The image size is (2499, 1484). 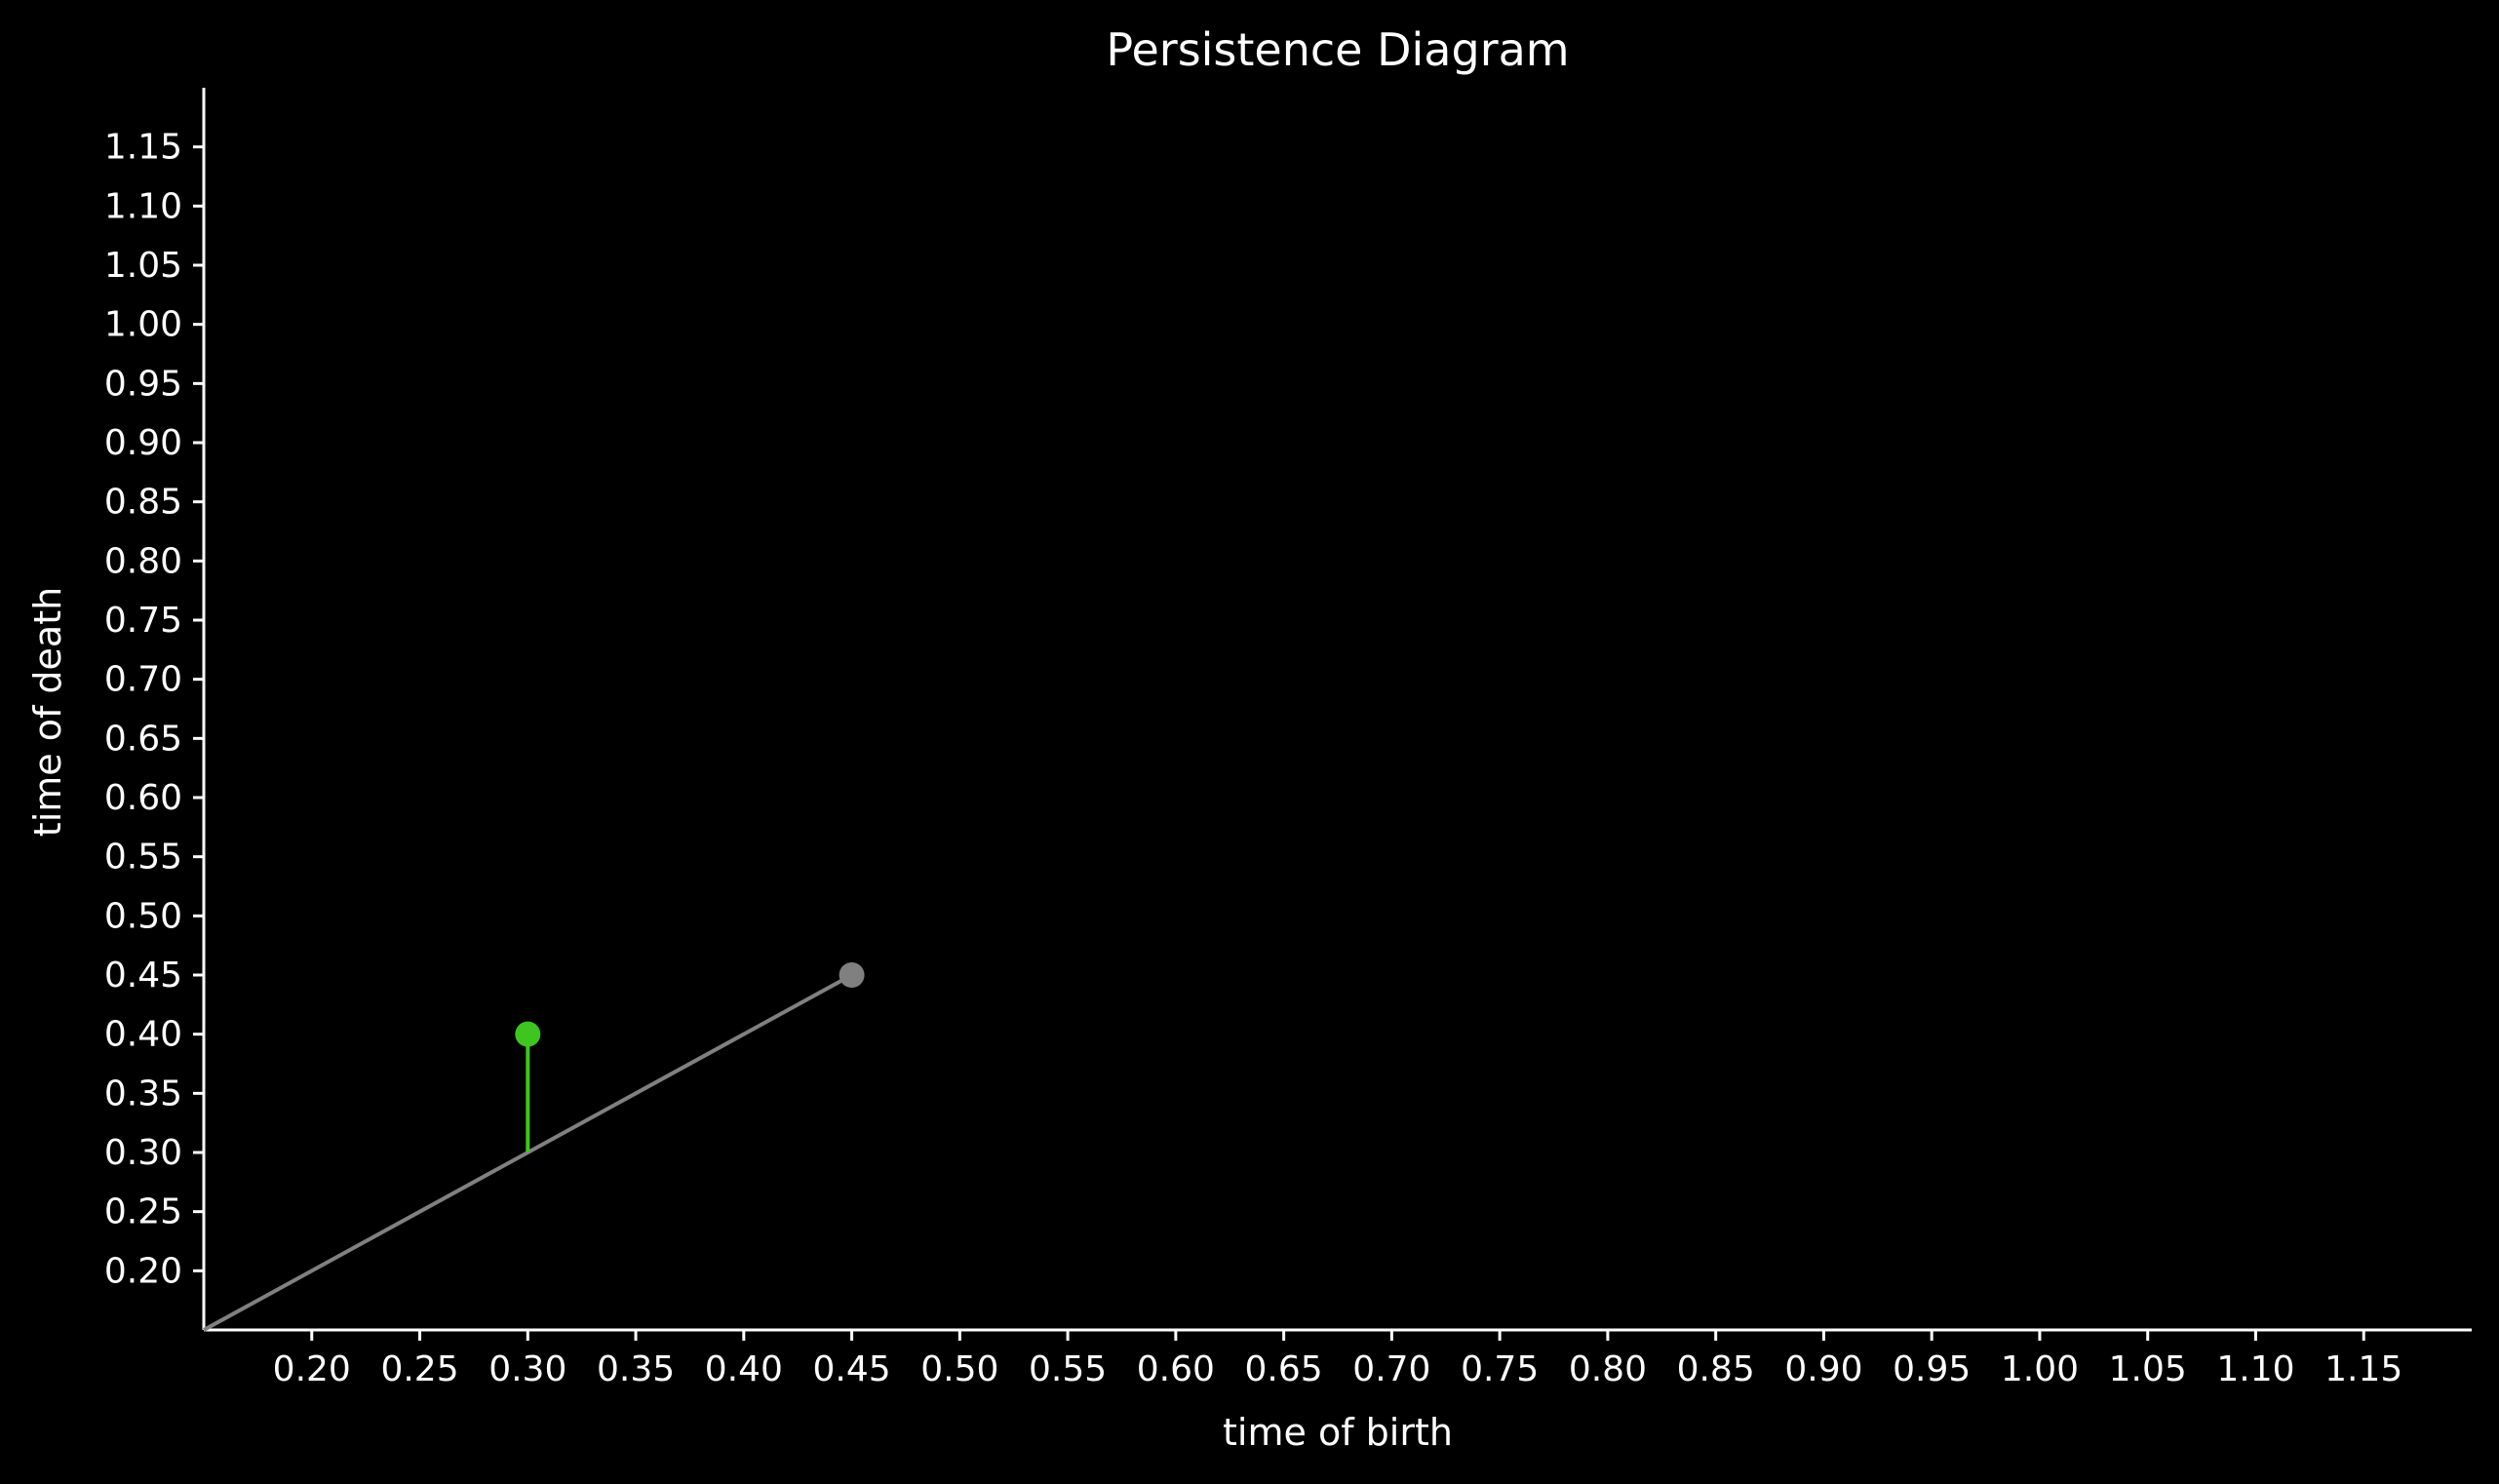 I want to click on y-axis-title: time of death, so click(x=47, y=712).